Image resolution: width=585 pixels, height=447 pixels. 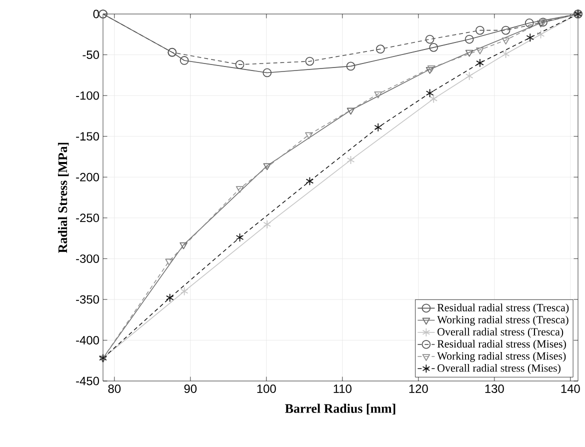 I want to click on legend-label: Overall radial stress (Tresca), so click(x=501, y=333).